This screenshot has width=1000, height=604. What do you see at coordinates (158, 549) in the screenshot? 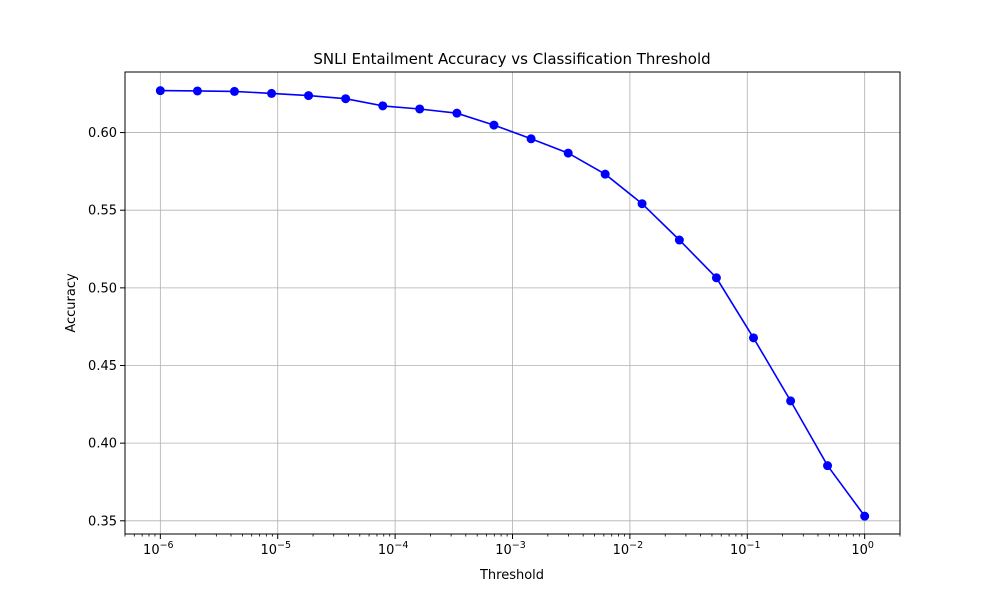
I see `x-tick-label: 10⁻⁶` at bounding box center [158, 549].